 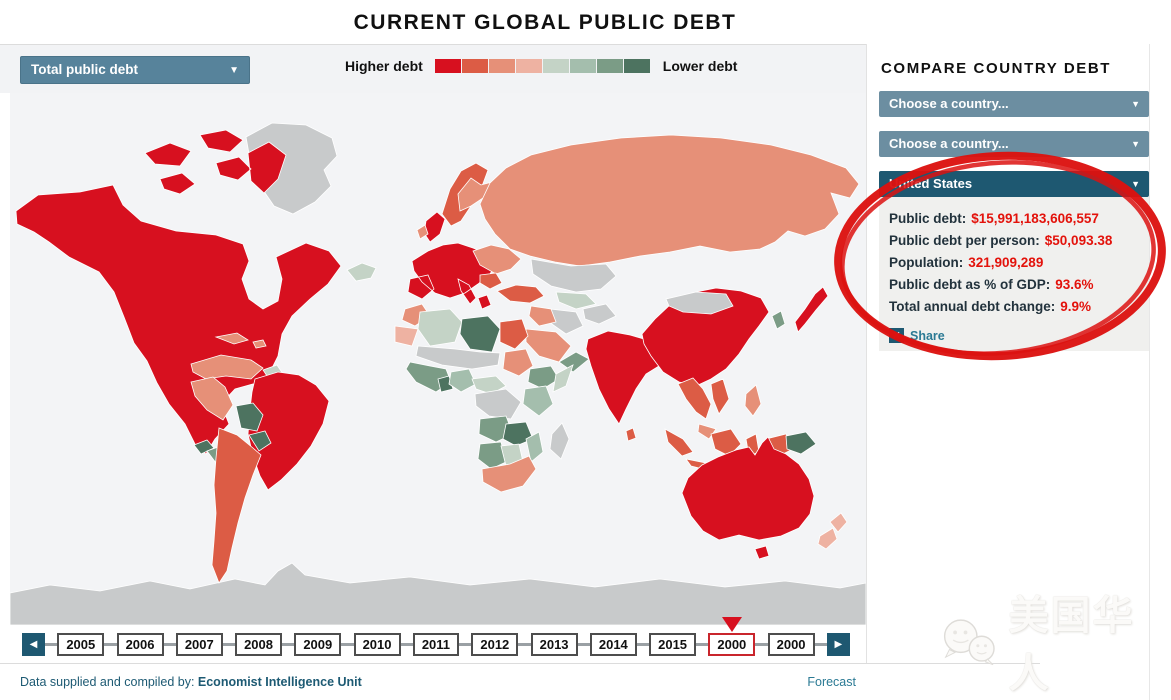 What do you see at coordinates (778, 320) in the screenshot?
I see `map-region-korea` at bounding box center [778, 320].